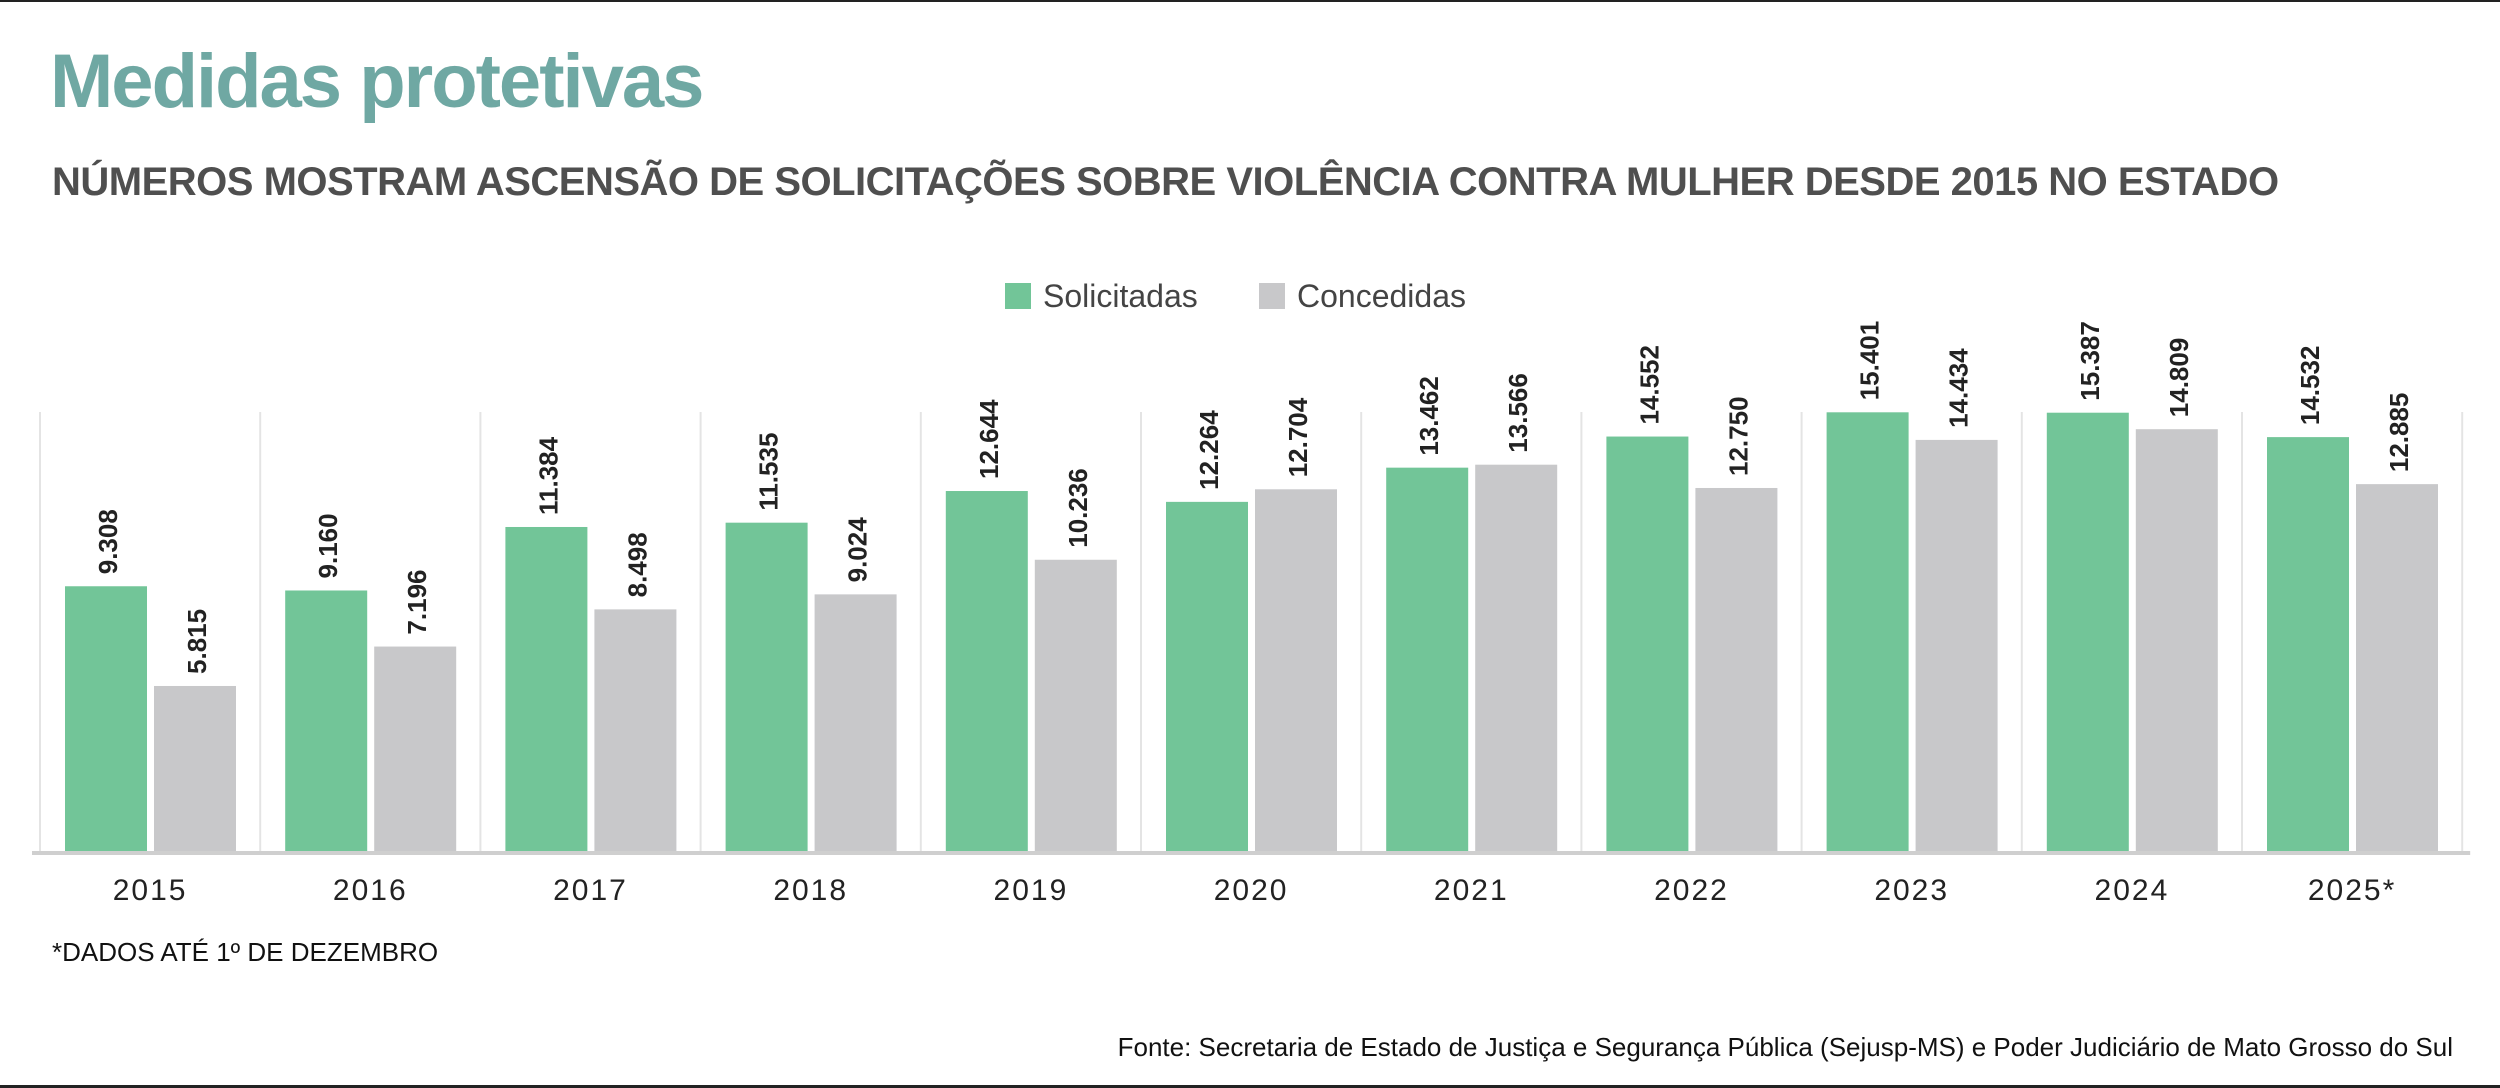 Image resolution: width=2500 pixels, height=1088 pixels. What do you see at coordinates (326, 721) in the screenshot?
I see `bar-solicitadas-2016` at bounding box center [326, 721].